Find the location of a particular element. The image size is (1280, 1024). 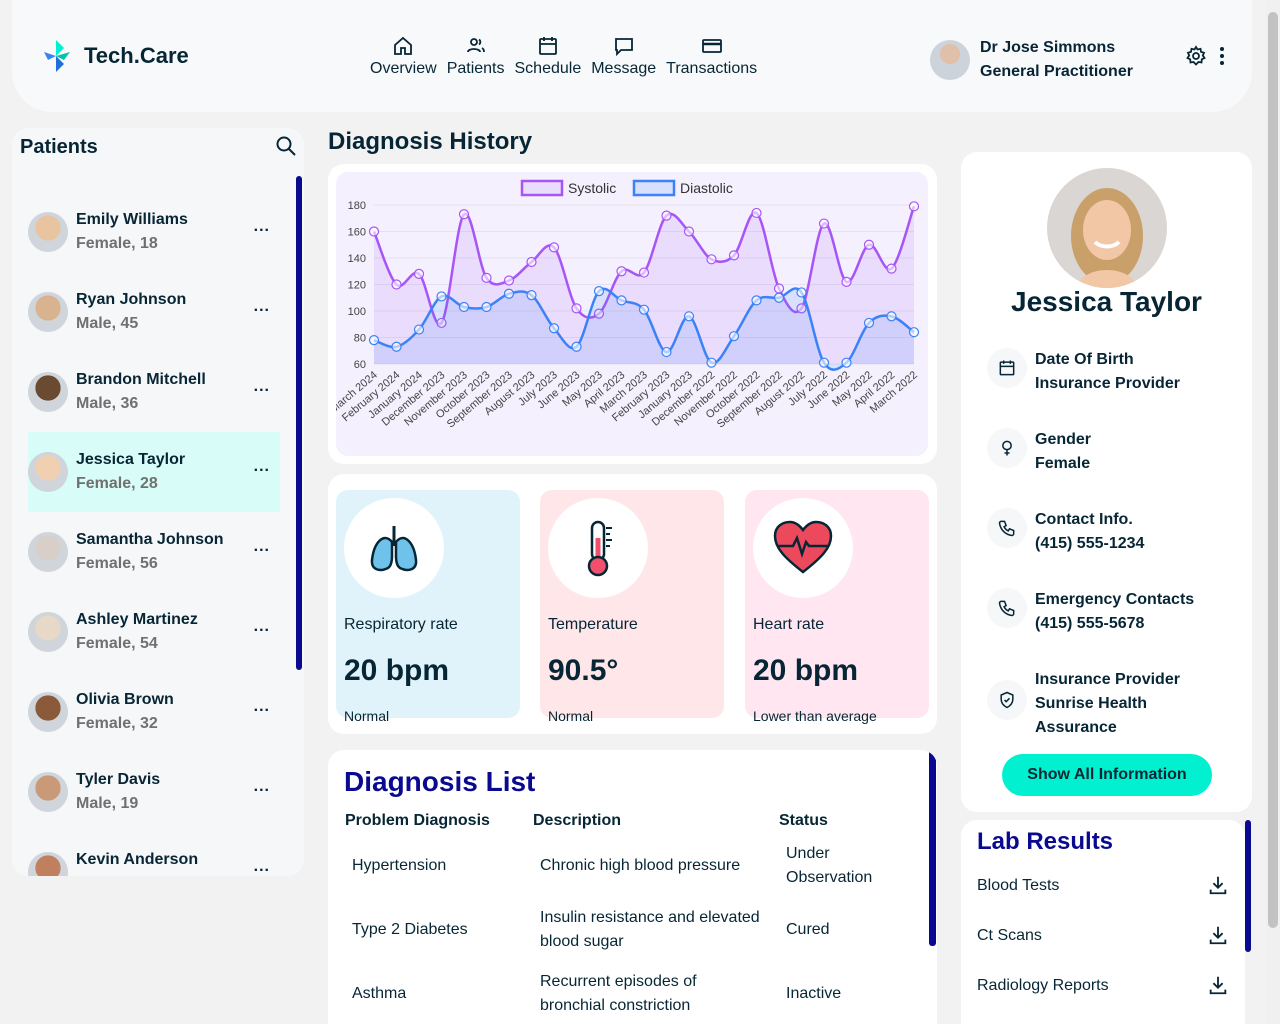

profile-value: Insurance Provider is located at coordinates (1107, 383).